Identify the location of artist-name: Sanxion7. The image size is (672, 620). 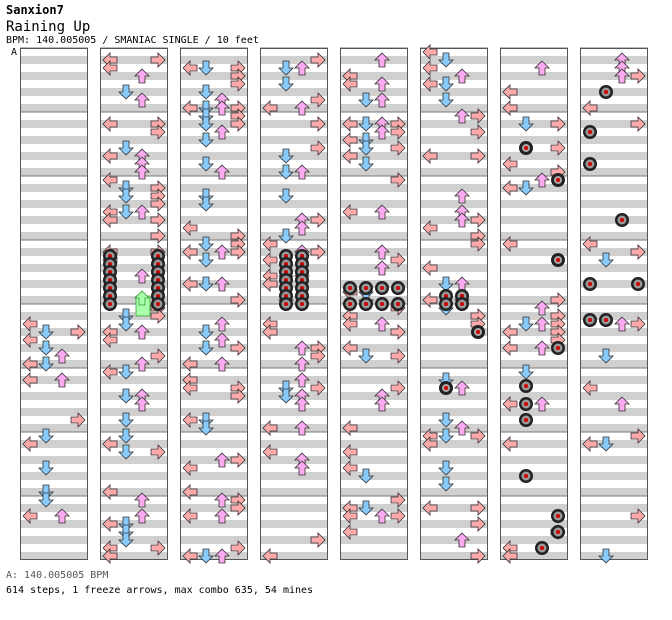
(35, 10).